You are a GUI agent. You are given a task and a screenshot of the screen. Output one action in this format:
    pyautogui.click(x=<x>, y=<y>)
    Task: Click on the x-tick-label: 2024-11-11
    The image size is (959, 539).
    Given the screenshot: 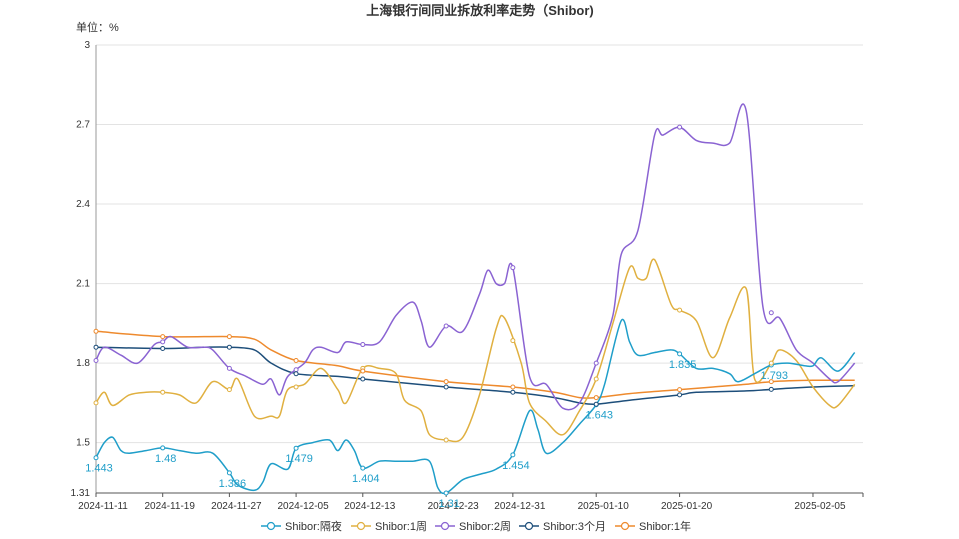 What is the action you would take?
    pyautogui.click(x=103, y=506)
    